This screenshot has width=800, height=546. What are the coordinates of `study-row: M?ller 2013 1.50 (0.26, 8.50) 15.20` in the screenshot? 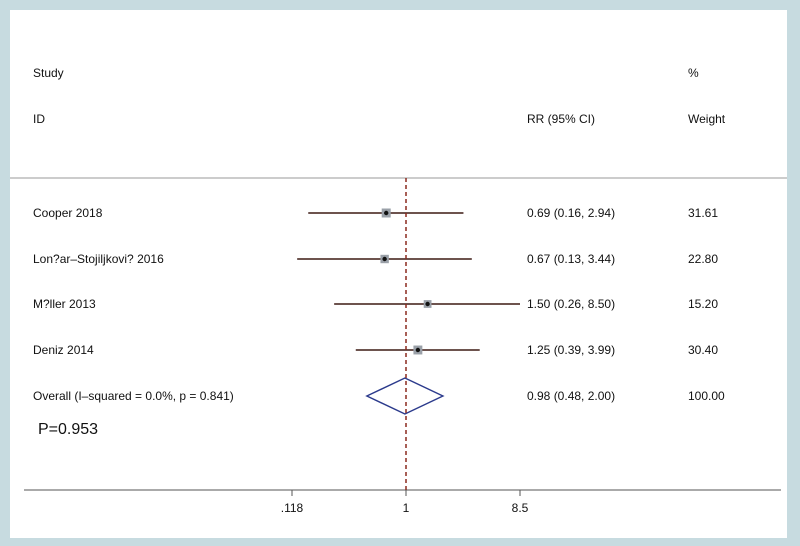 It's located at (375, 304).